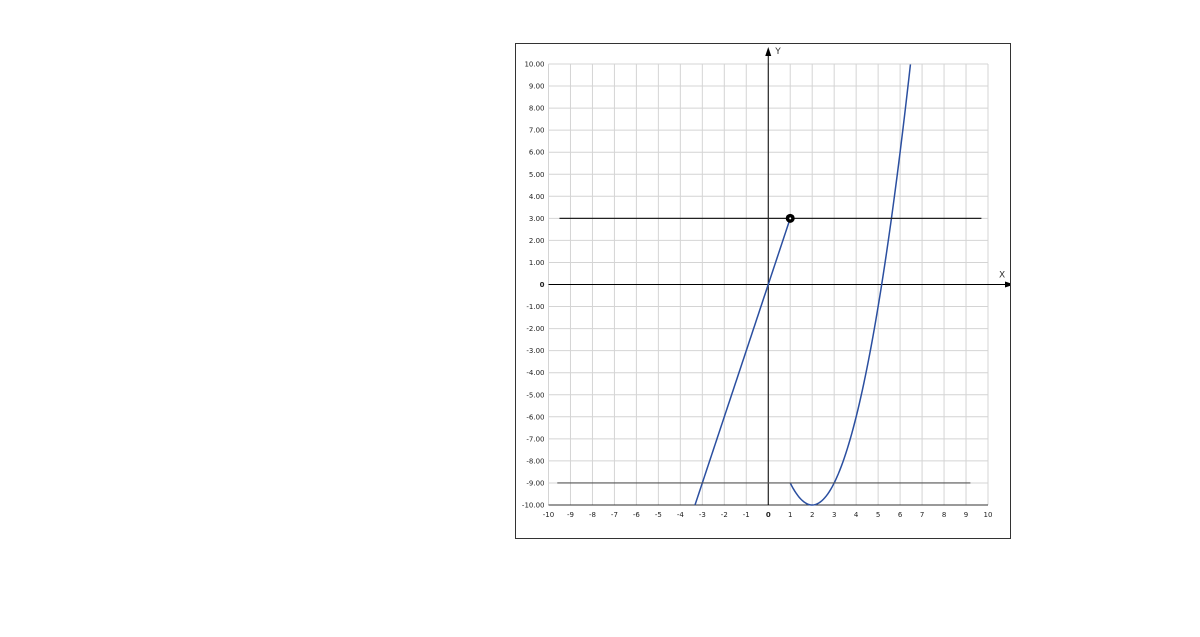 The image size is (1200, 637). What do you see at coordinates (537, 87) in the screenshot?
I see `y-tick-label: 9.00` at bounding box center [537, 87].